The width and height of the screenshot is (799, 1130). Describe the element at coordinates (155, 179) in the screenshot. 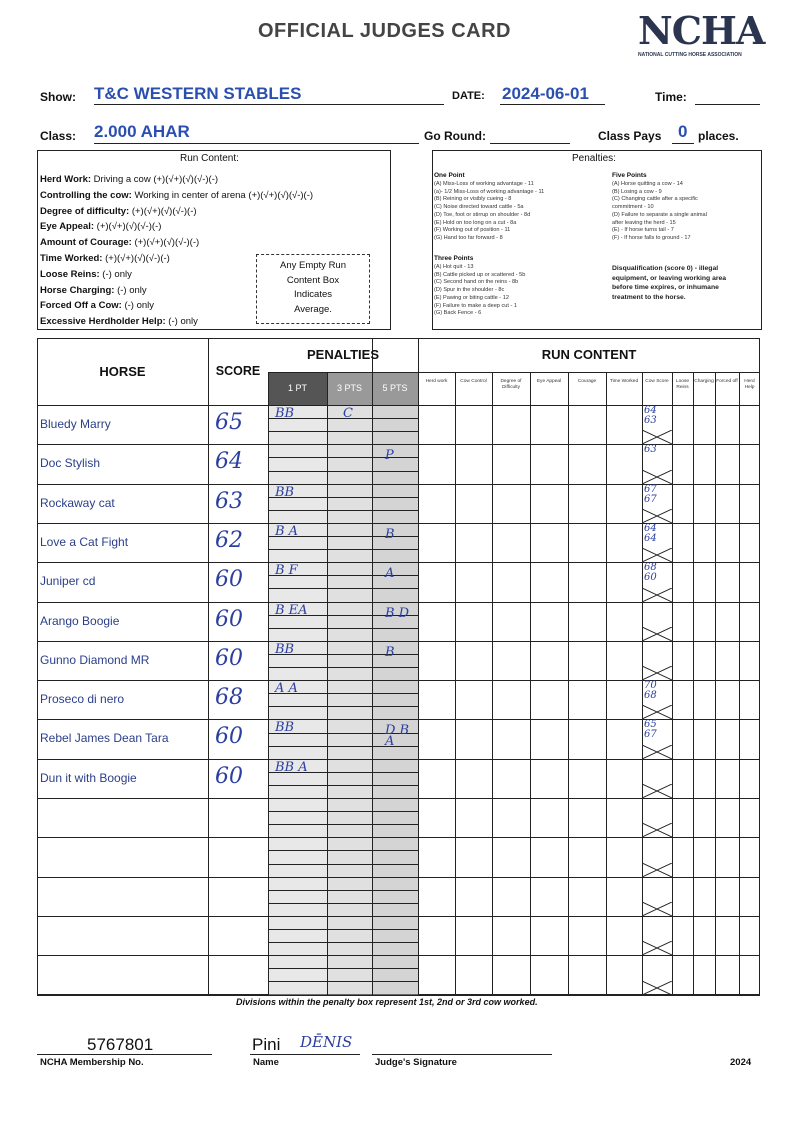

I see `item-text: Driving a cow (+)(√+)(√)(√-)(-)` at that location.